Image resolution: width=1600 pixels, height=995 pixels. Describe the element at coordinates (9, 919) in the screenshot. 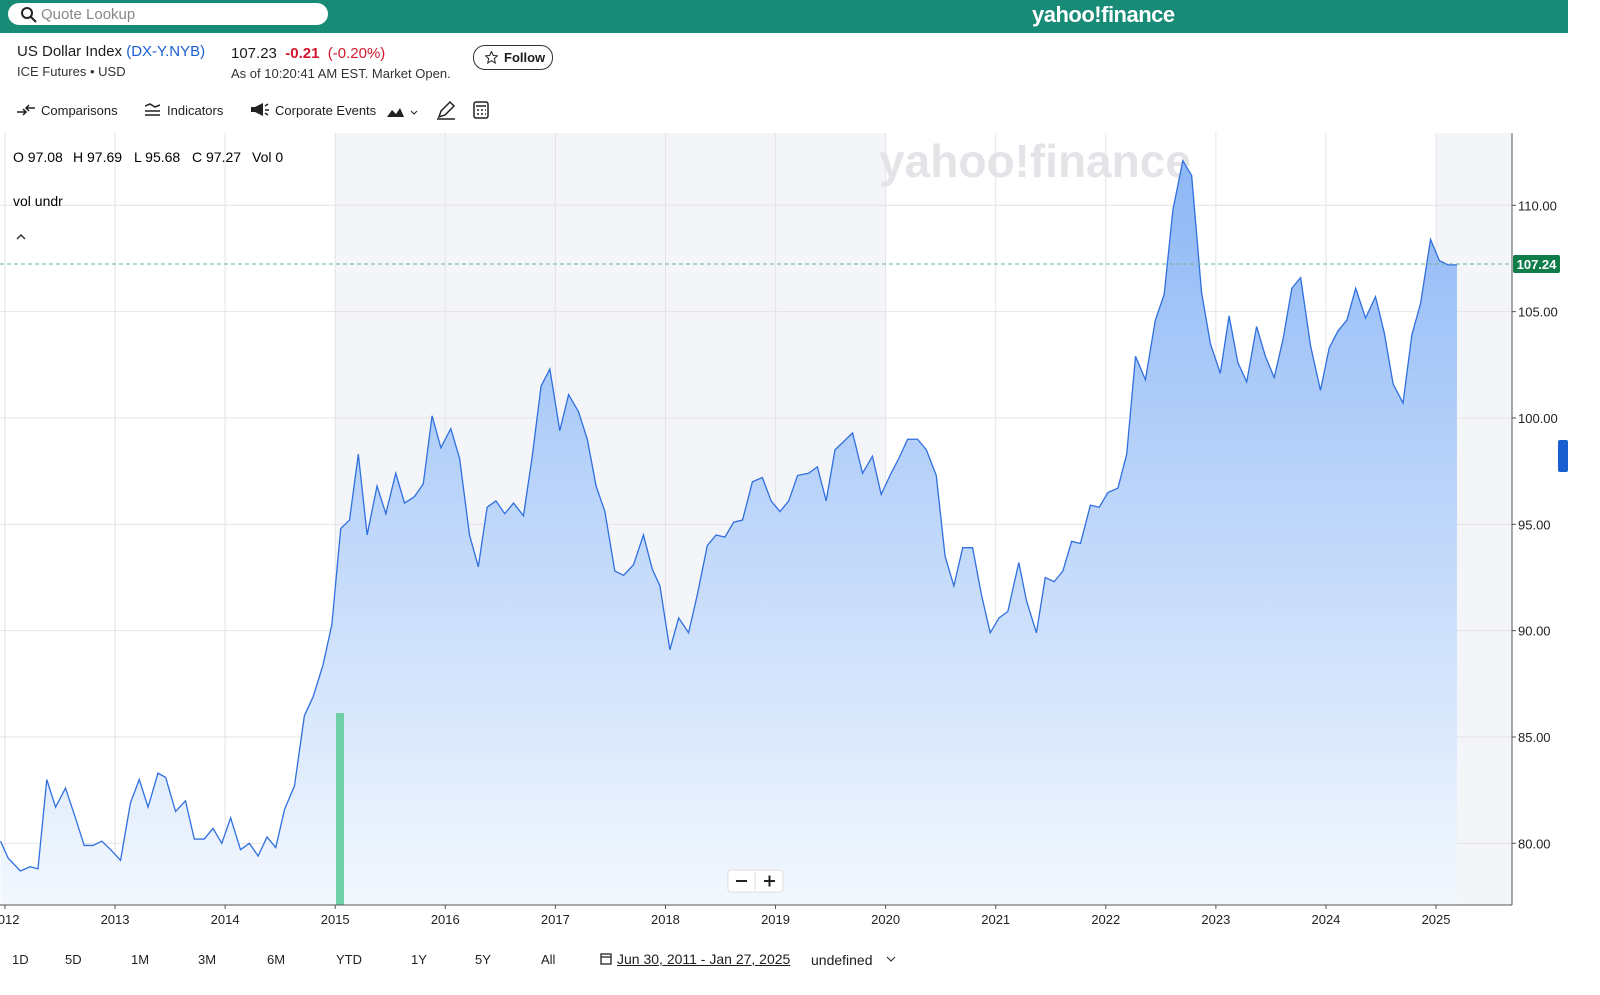

I see `x-tick-label: 2012` at that location.